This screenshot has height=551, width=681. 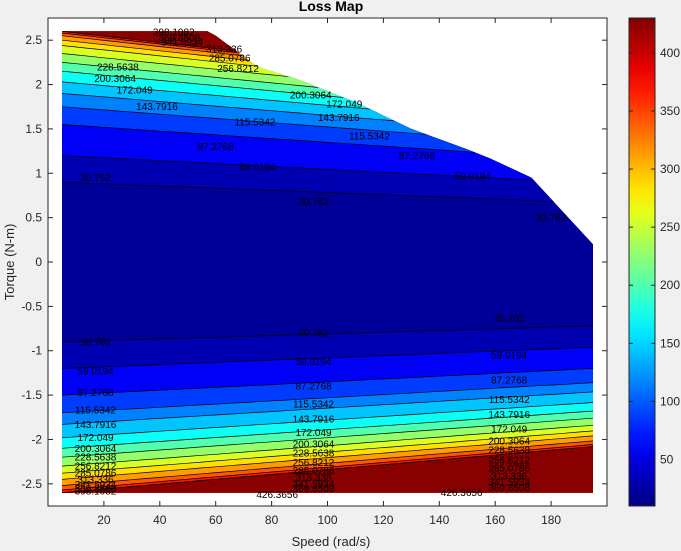 I want to click on y-tick-label: 2.5, so click(x=33, y=40).